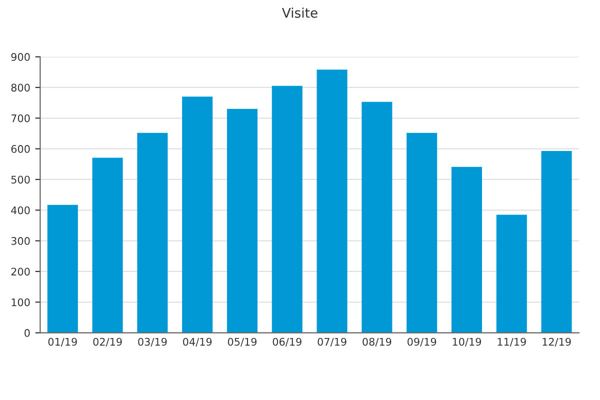 The height and width of the screenshot is (400, 600). What do you see at coordinates (20, 241) in the screenshot?
I see `y-tick-label: 300` at bounding box center [20, 241].